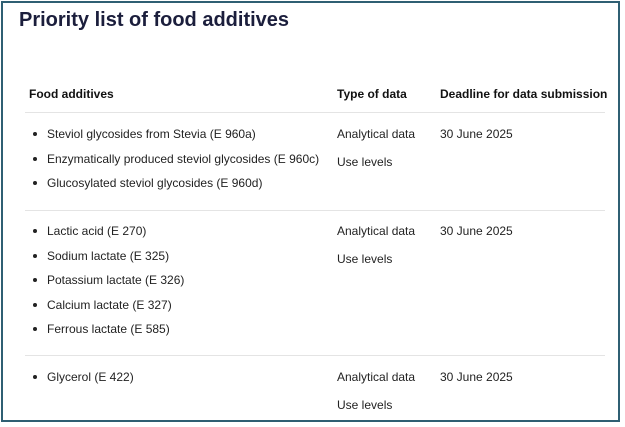 This screenshot has height=427, width=625. Describe the element at coordinates (524, 94) in the screenshot. I see `header-deadline: Deadline for data submission` at that location.